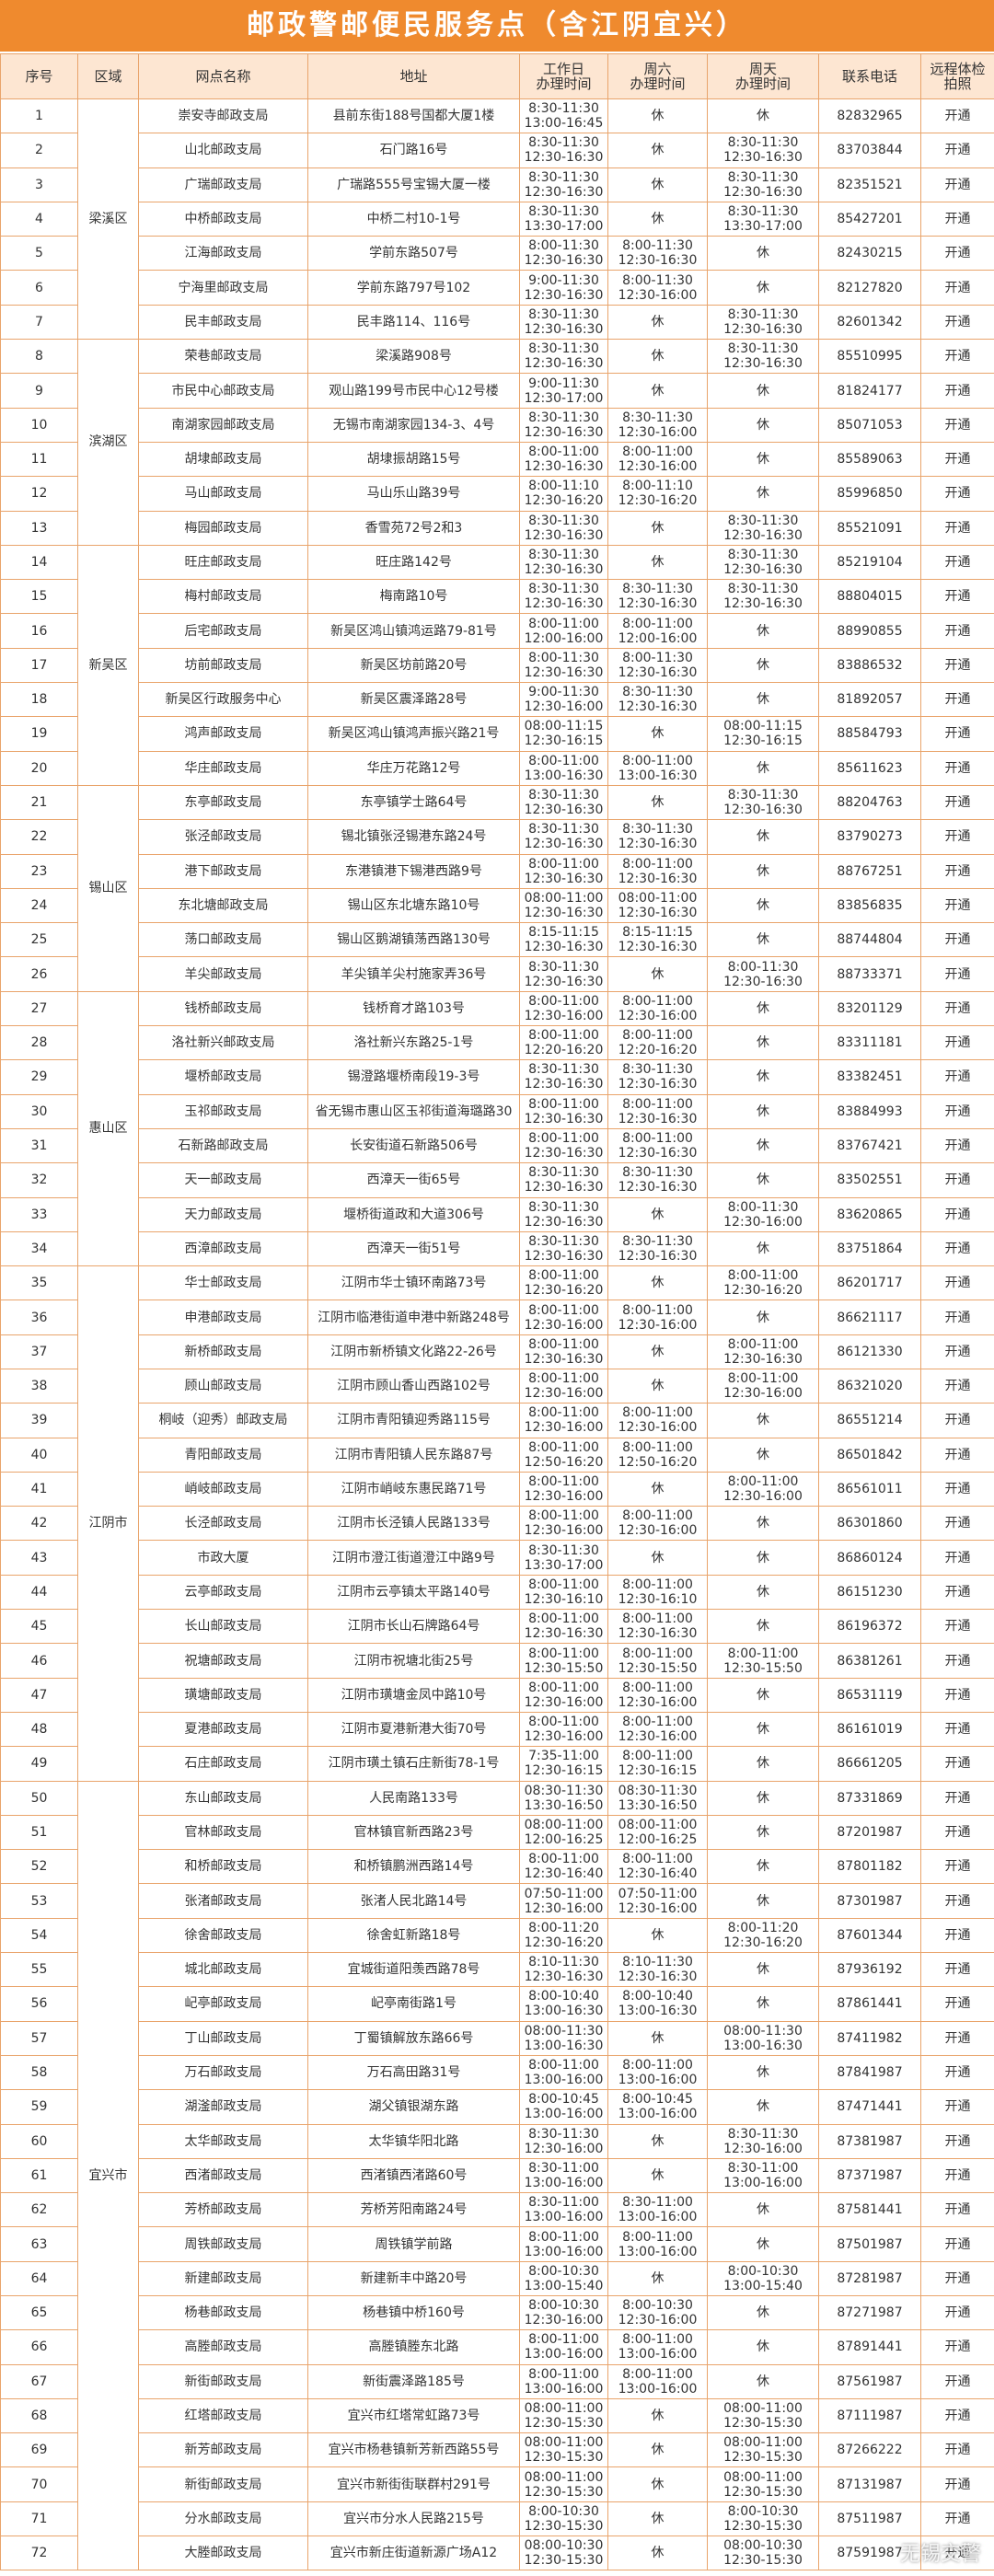  Describe the element at coordinates (223, 76) in the screenshot. I see `column-header: 网点名称` at that location.